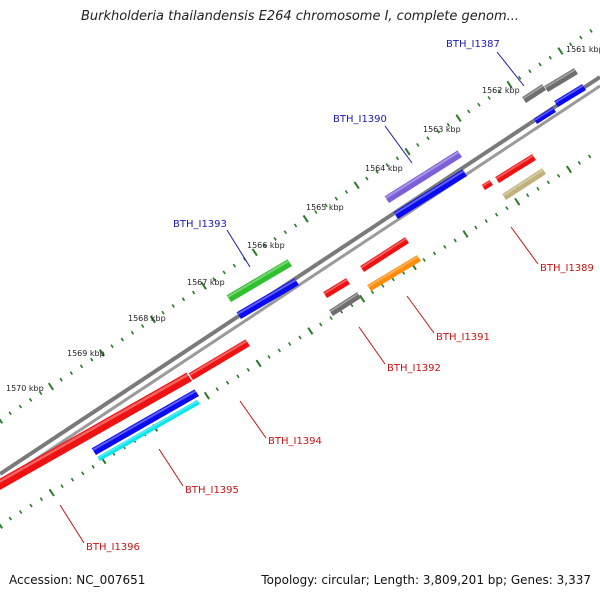 The height and width of the screenshot is (600, 600). Describe the element at coordinates (570, 95) in the screenshot. I see `cds-BTH_I1388` at that location.